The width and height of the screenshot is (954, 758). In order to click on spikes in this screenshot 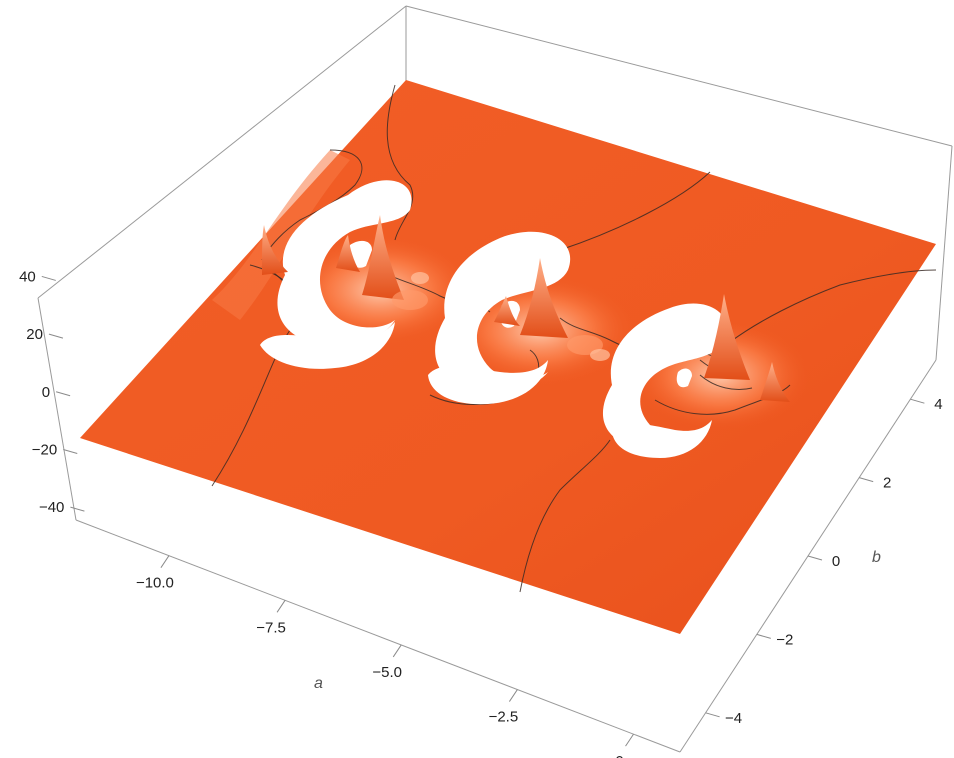, I will do `click(526, 308)`.